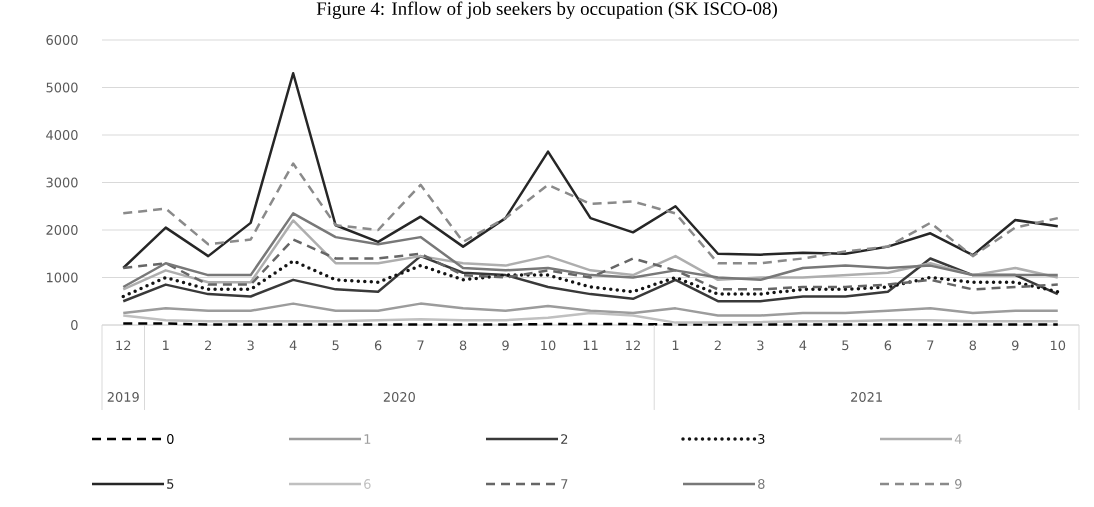  I want to click on y-tick-label: 4000, so click(62, 135).